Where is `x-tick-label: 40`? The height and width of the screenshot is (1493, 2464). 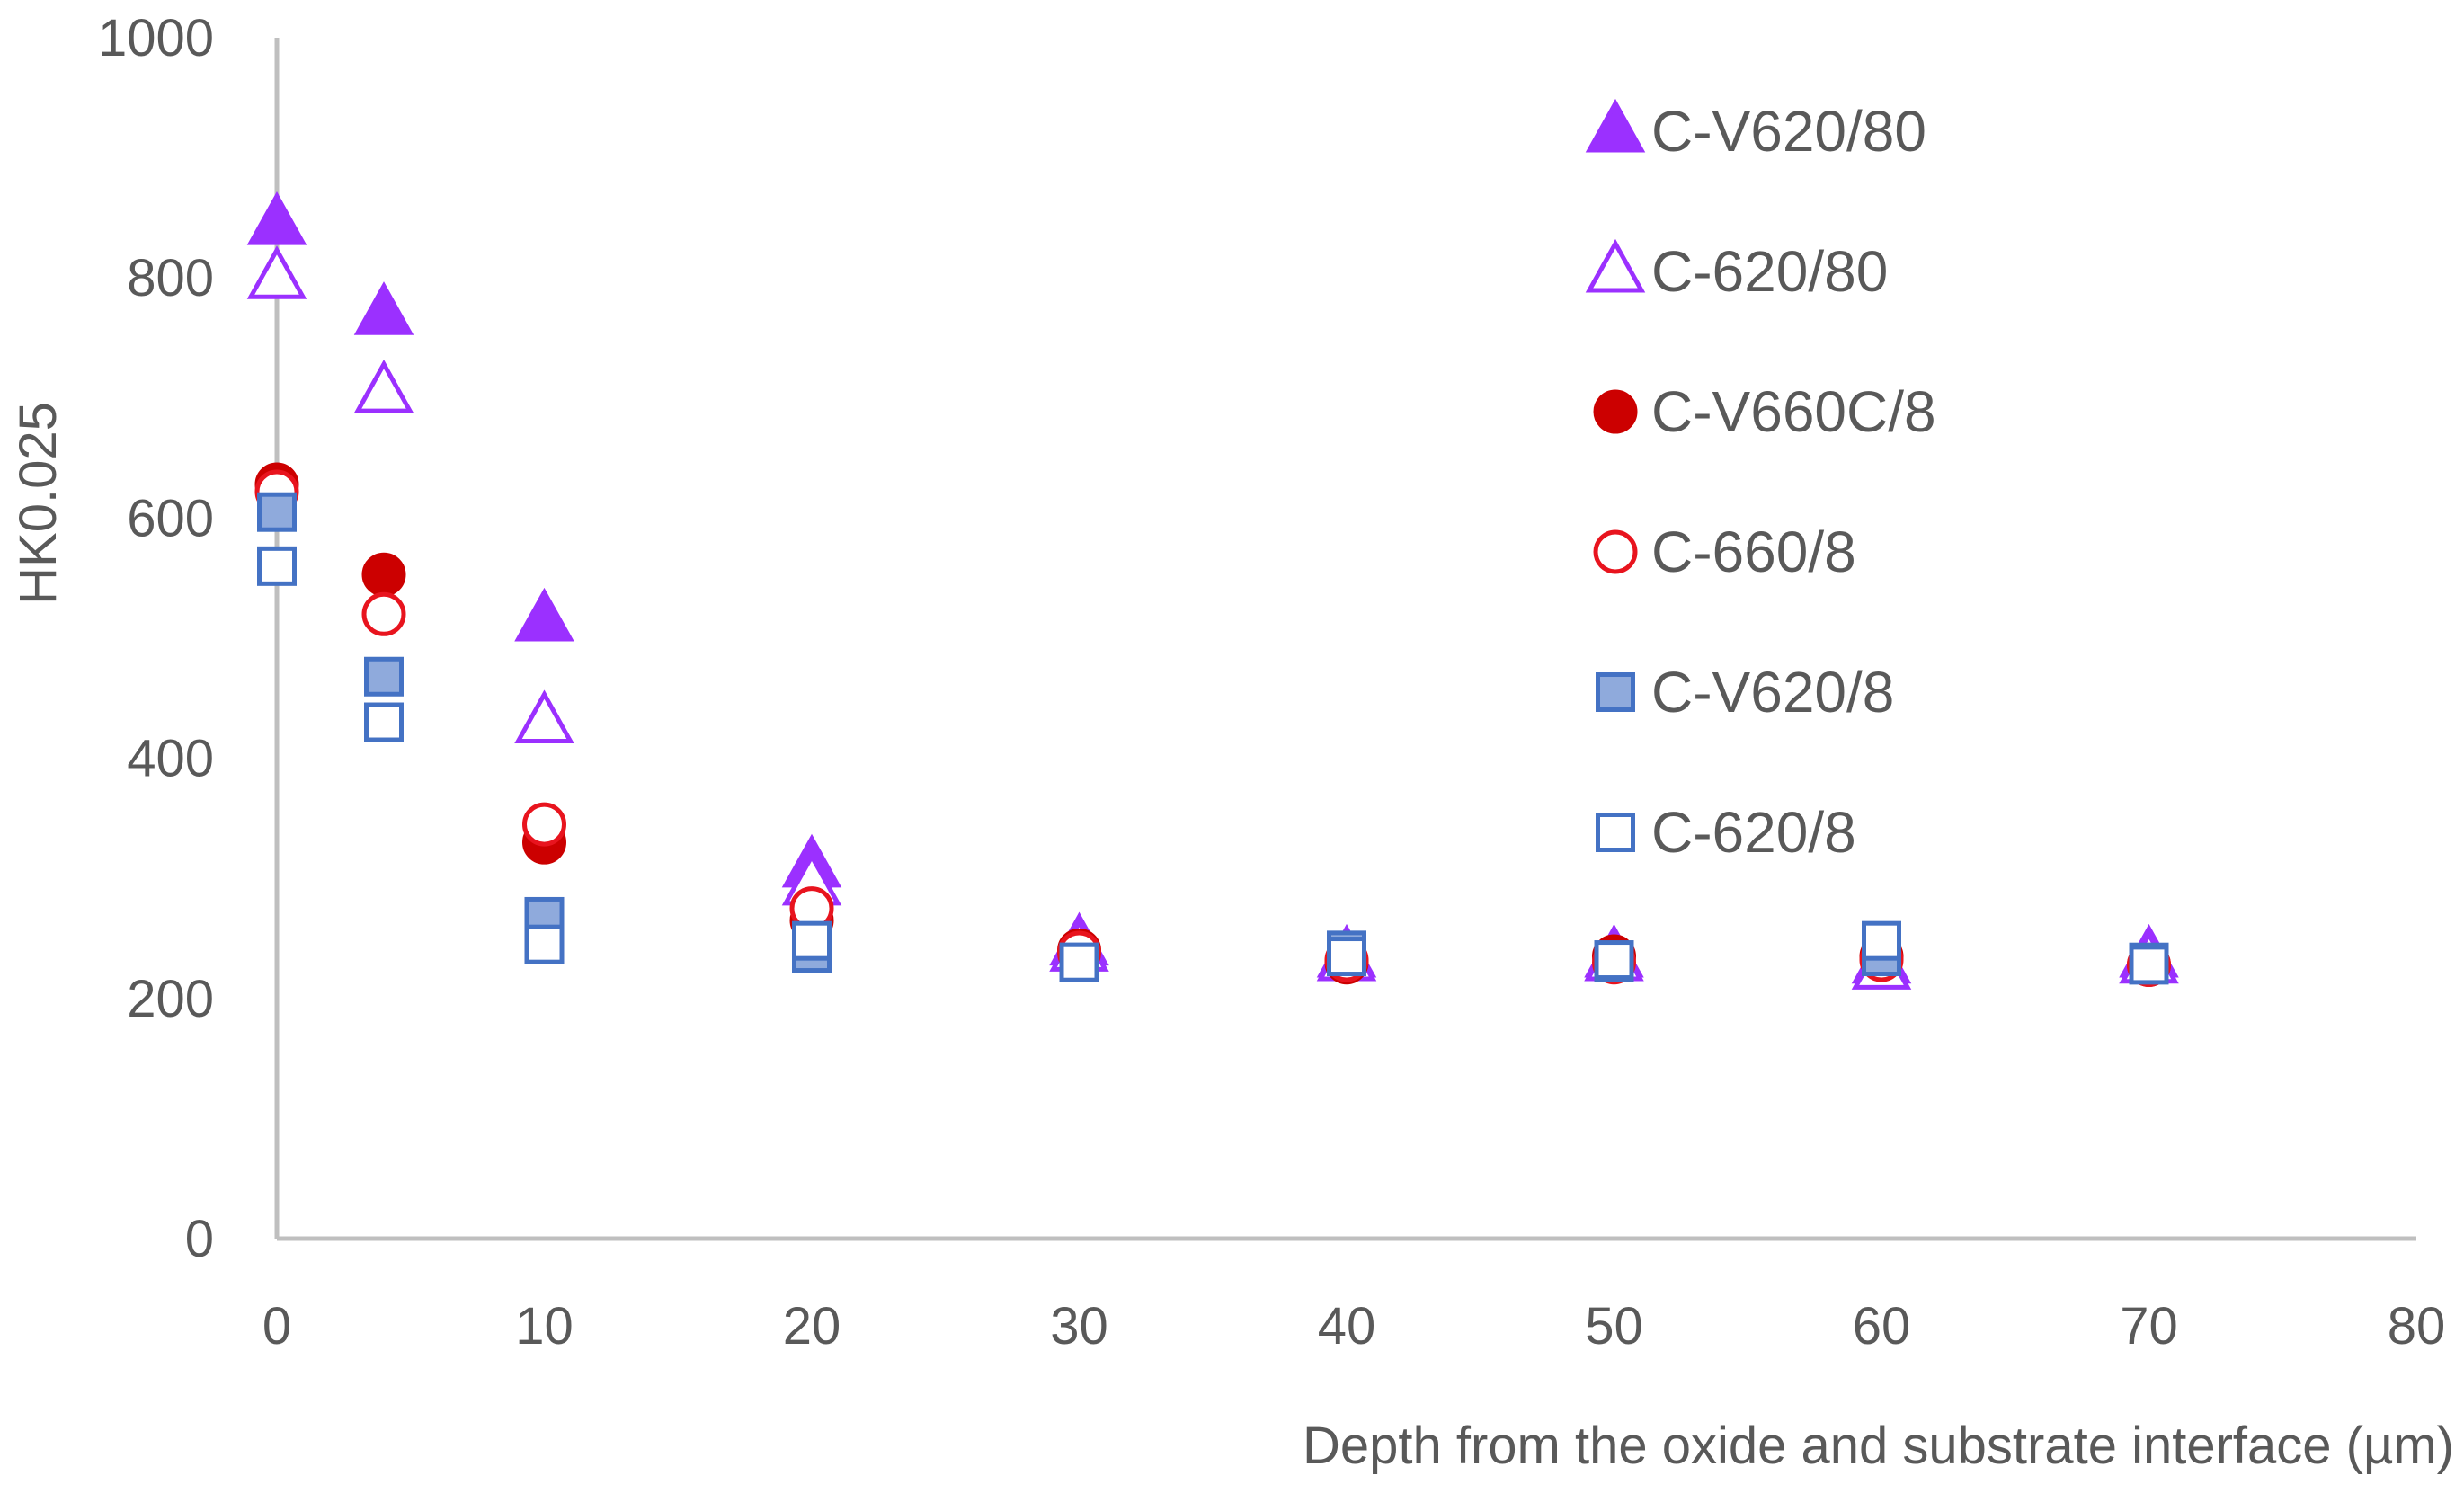
x-tick-label: 40 is located at coordinates (1347, 1326).